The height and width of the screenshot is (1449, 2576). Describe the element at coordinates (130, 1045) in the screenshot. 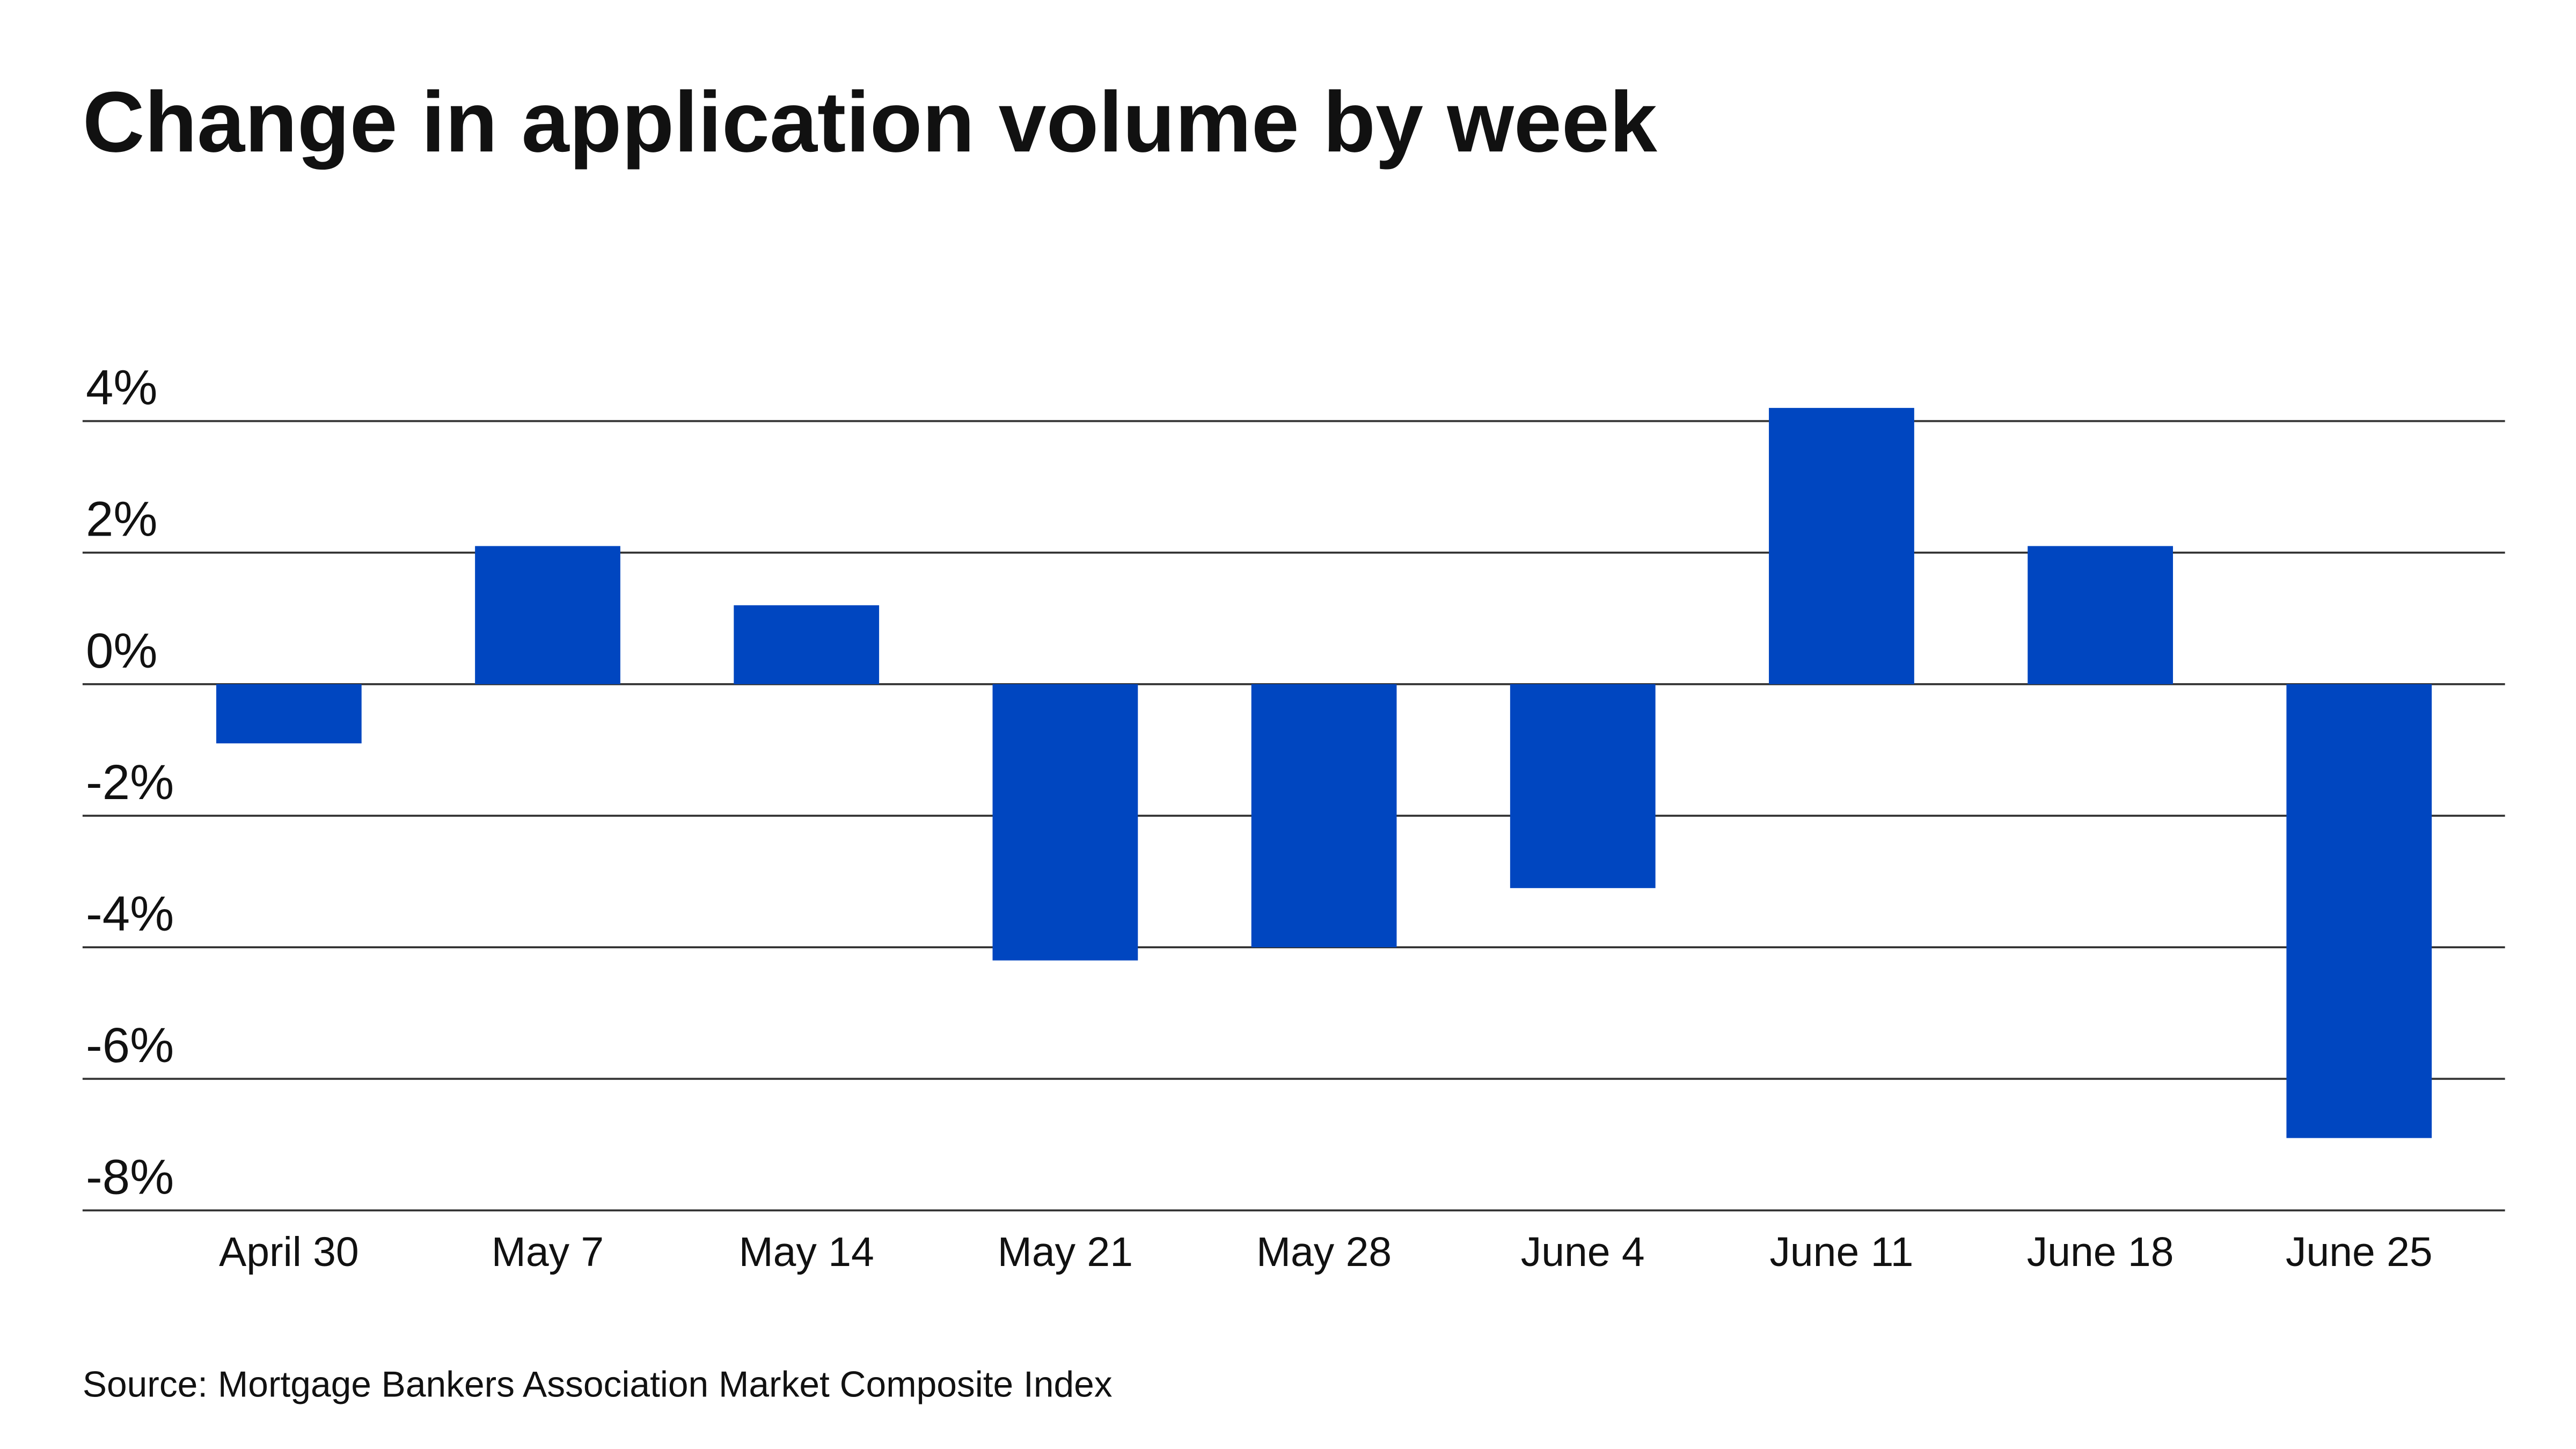

I see `y-tick-label: -6%` at that location.